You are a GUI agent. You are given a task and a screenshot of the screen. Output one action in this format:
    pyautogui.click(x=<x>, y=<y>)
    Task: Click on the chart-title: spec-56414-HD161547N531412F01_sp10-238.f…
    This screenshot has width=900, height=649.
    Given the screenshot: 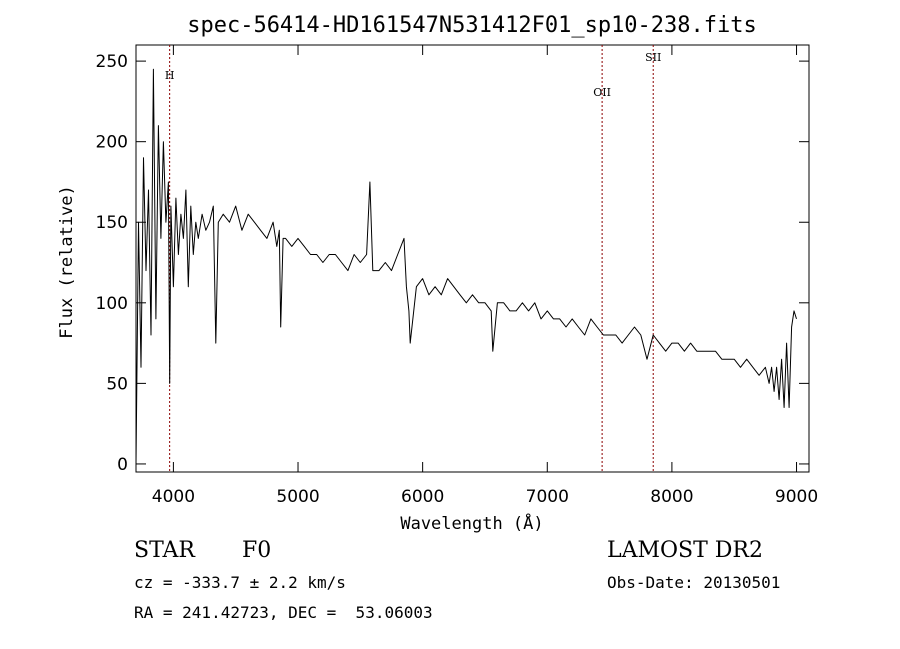 What is the action you would take?
    pyautogui.click(x=472, y=25)
    